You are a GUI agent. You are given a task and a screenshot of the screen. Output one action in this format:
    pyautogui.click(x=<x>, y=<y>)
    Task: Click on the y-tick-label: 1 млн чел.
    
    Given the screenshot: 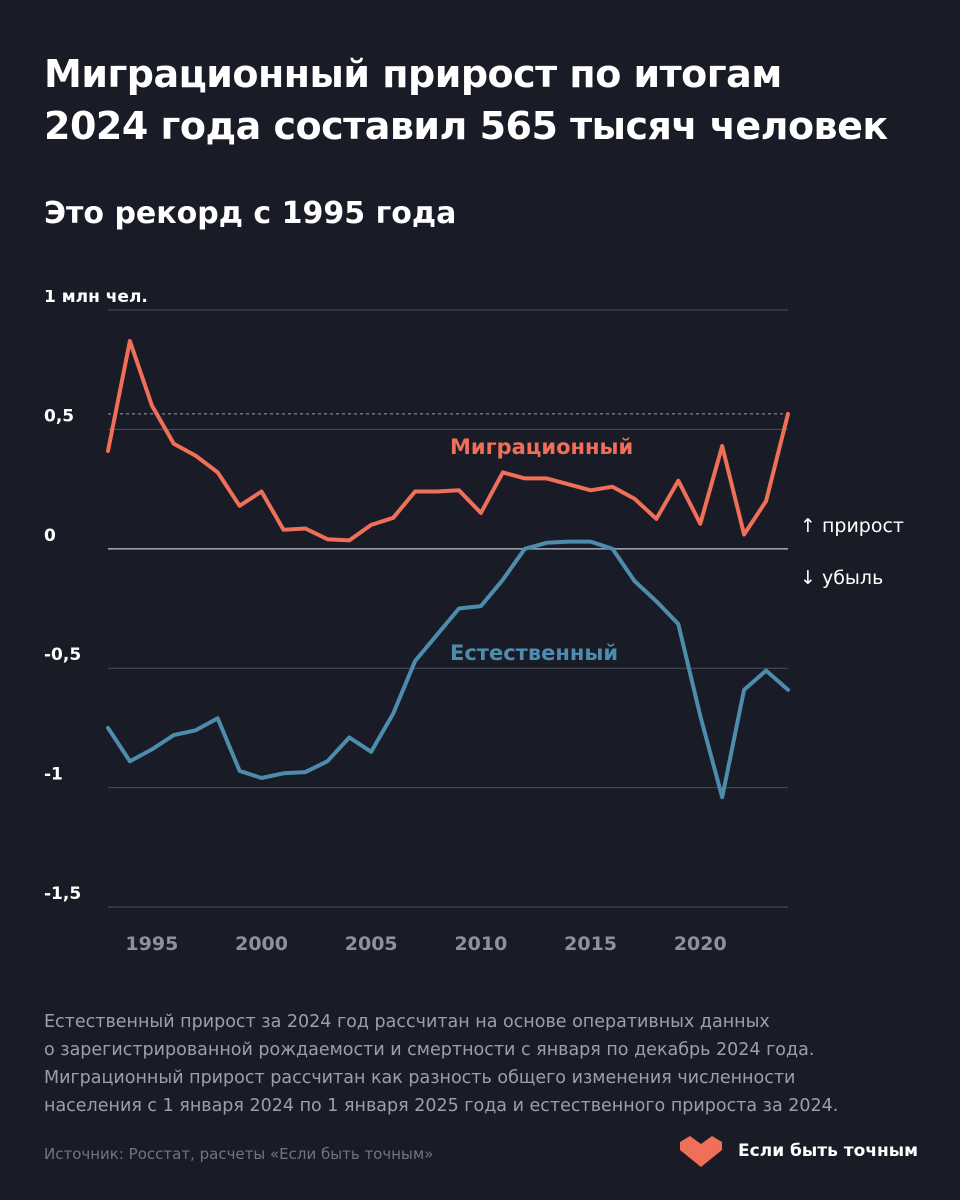 What is the action you would take?
    pyautogui.click(x=96, y=298)
    